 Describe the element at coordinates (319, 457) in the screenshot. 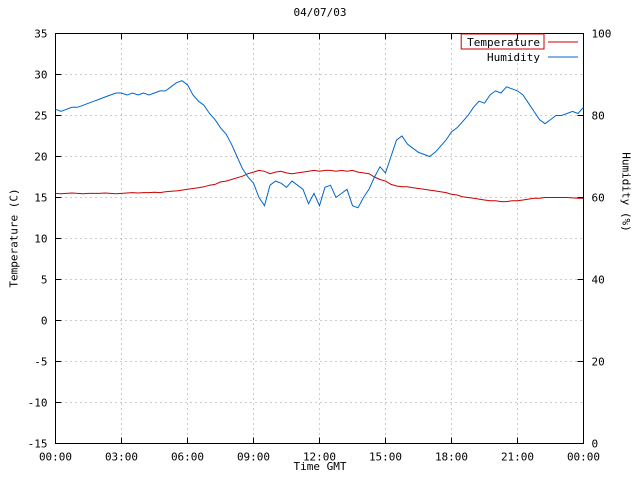

I see `svg-text: 12:00` at that location.